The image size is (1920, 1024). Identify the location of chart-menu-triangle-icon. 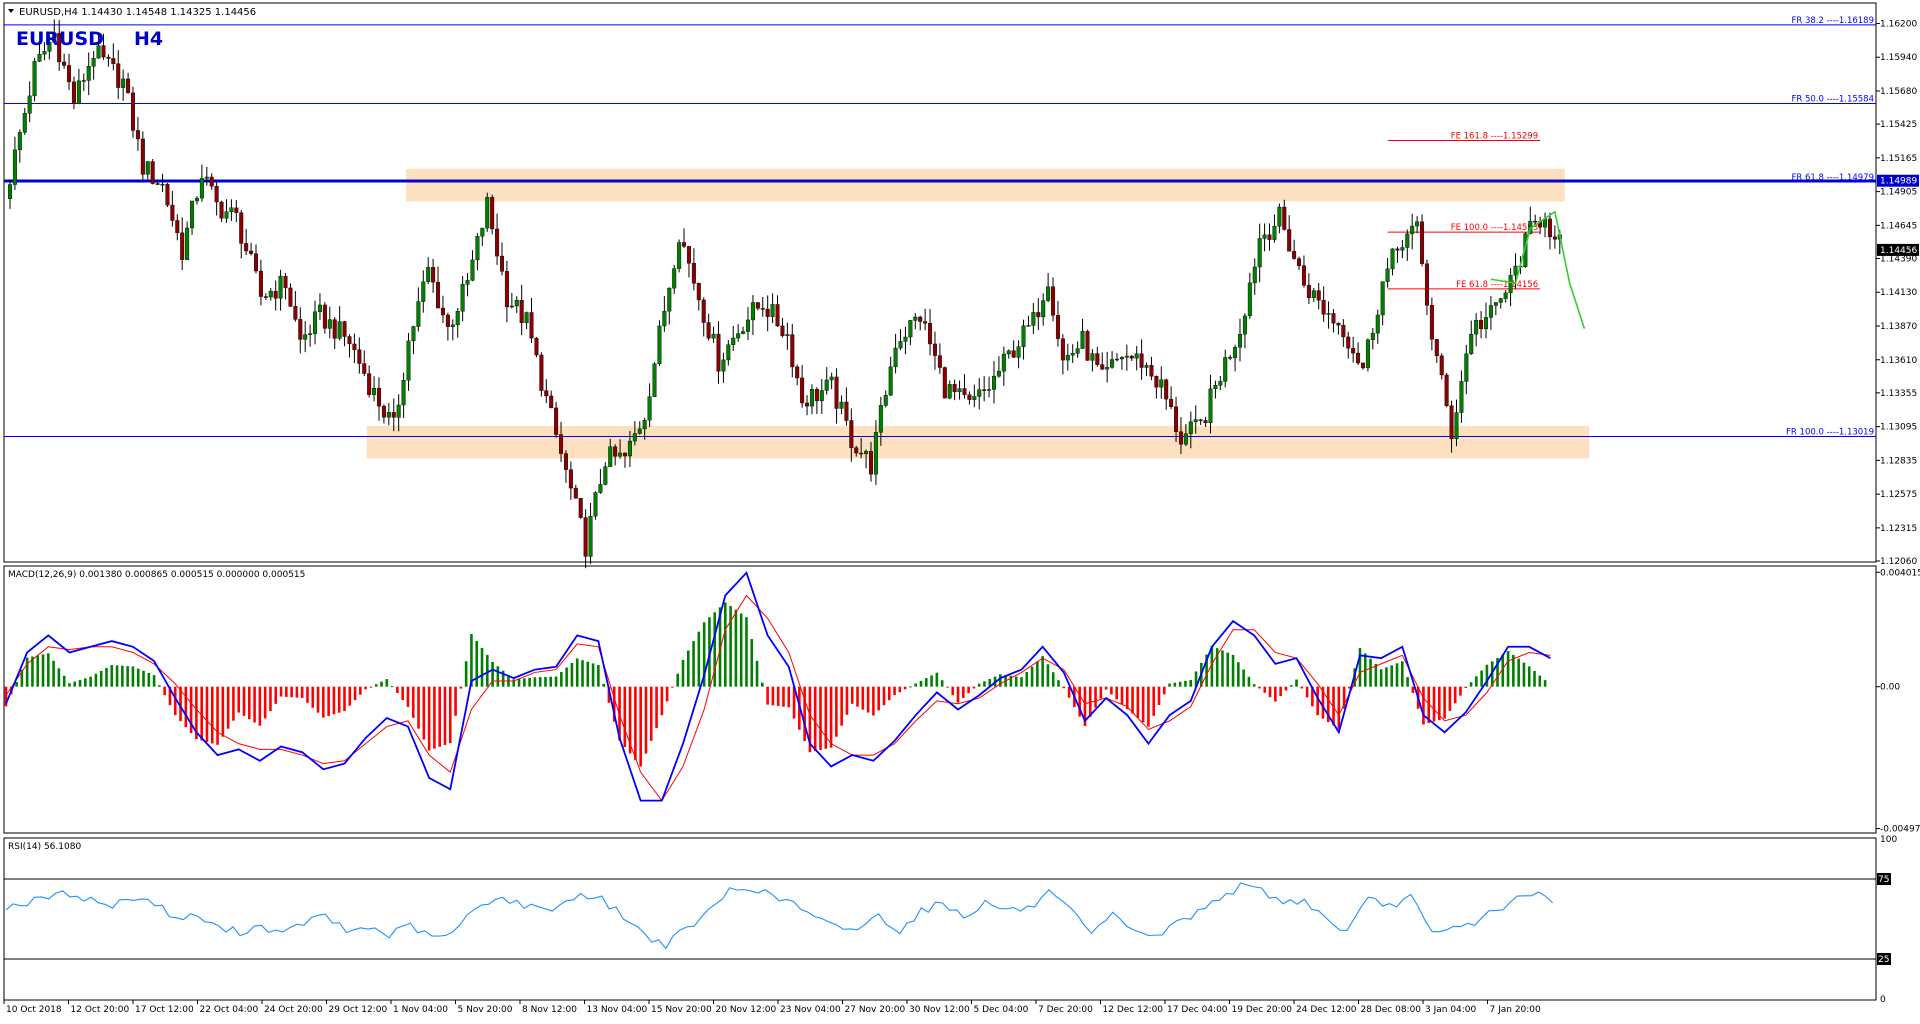
(11, 11).